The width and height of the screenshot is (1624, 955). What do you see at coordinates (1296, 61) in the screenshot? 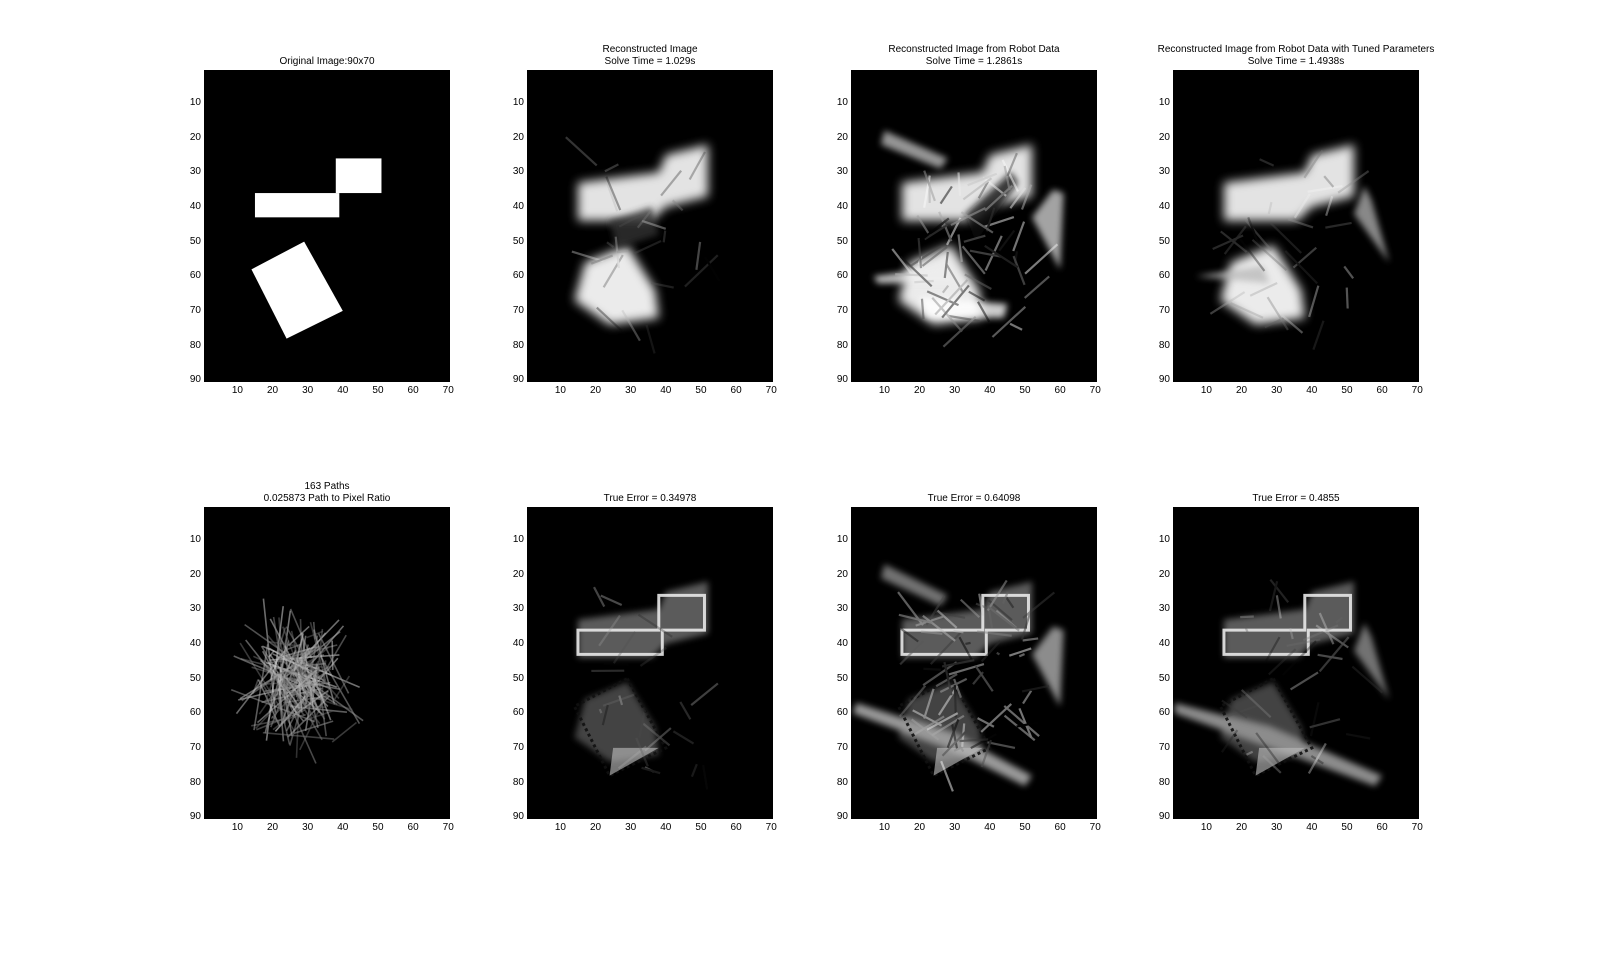
I see `subplot-title: Solve Time = 1.4938s` at bounding box center [1296, 61].